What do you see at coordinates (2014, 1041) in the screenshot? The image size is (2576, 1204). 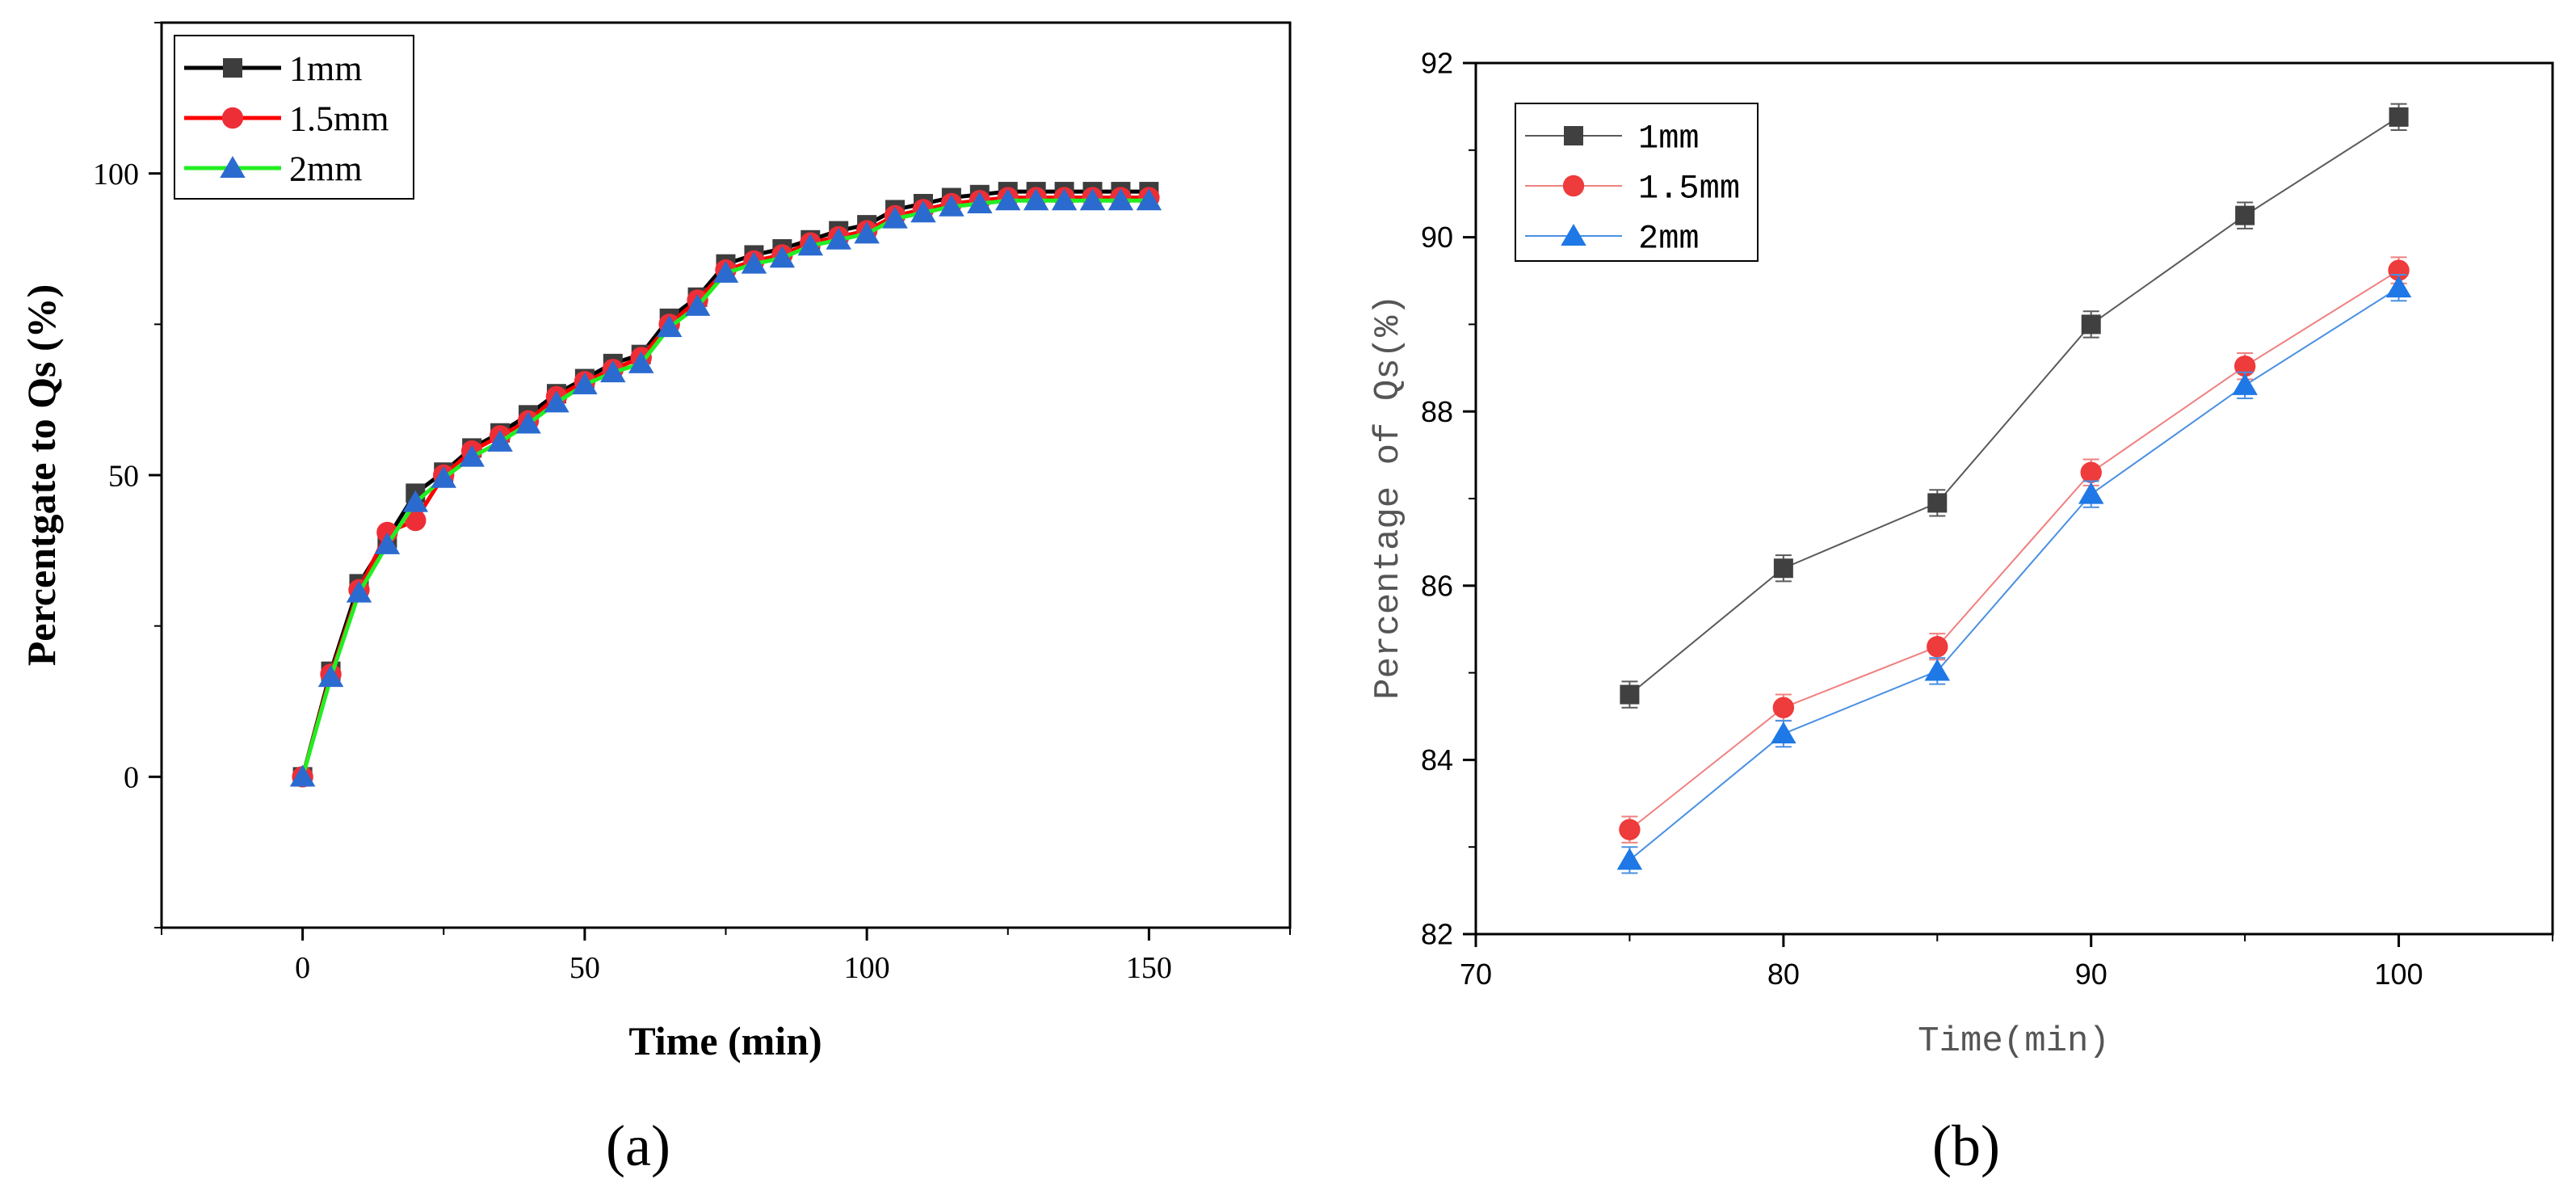 I see `panel-b-x-axis-label: Time(min)` at bounding box center [2014, 1041].